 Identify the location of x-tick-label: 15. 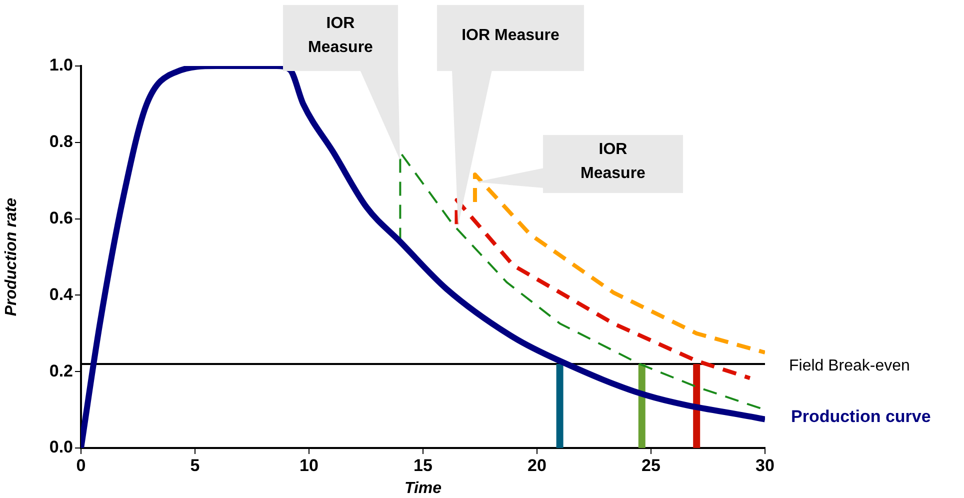
(423, 465).